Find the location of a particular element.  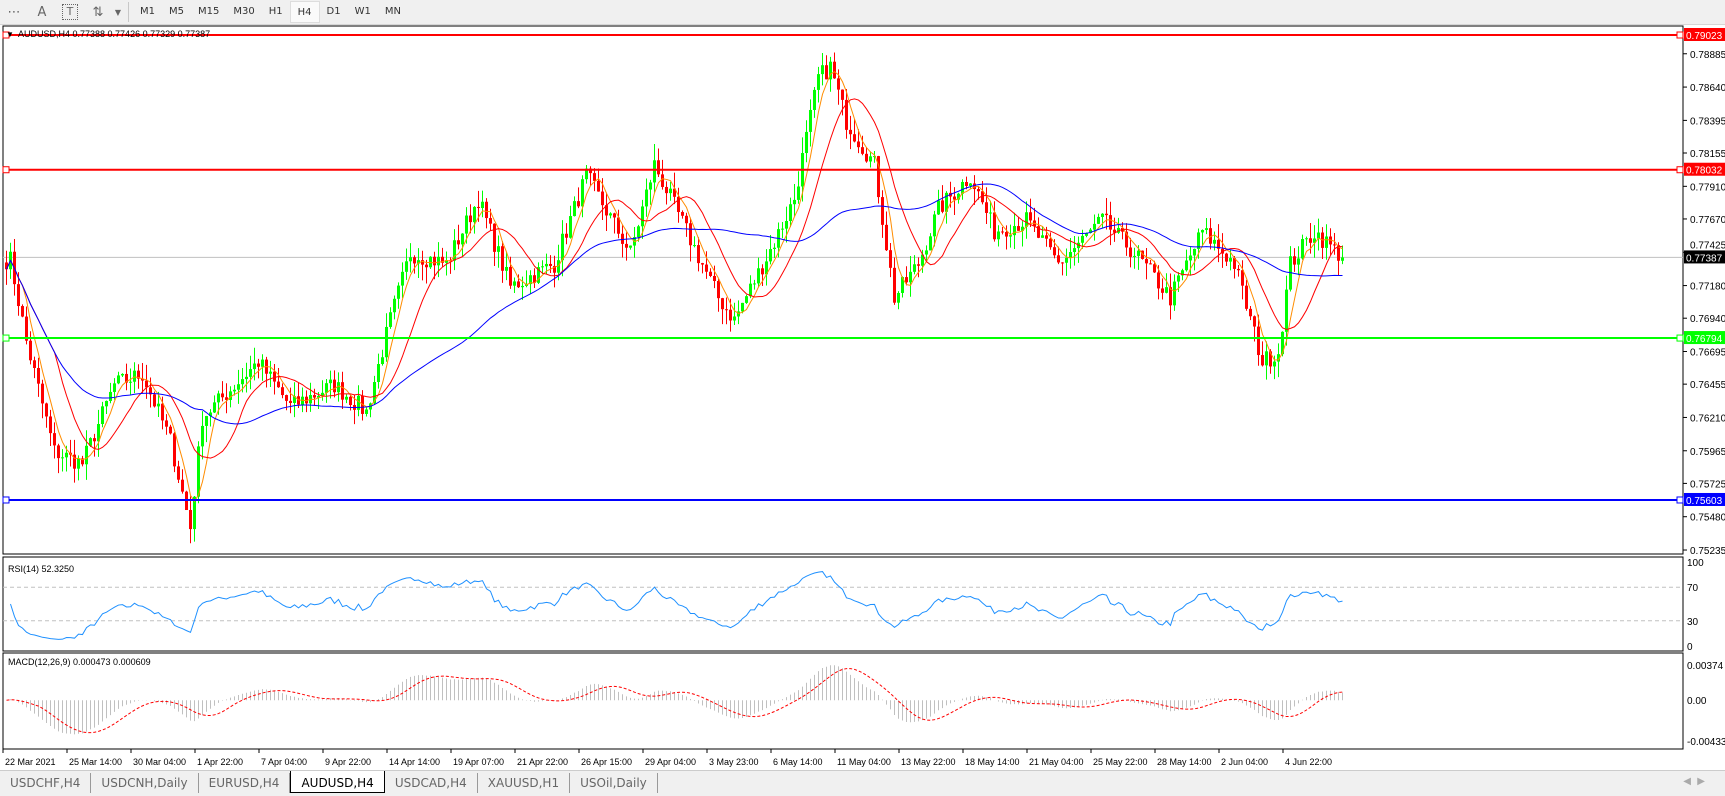

macd-tick-label: -0.00433 is located at coordinates (1706, 742).